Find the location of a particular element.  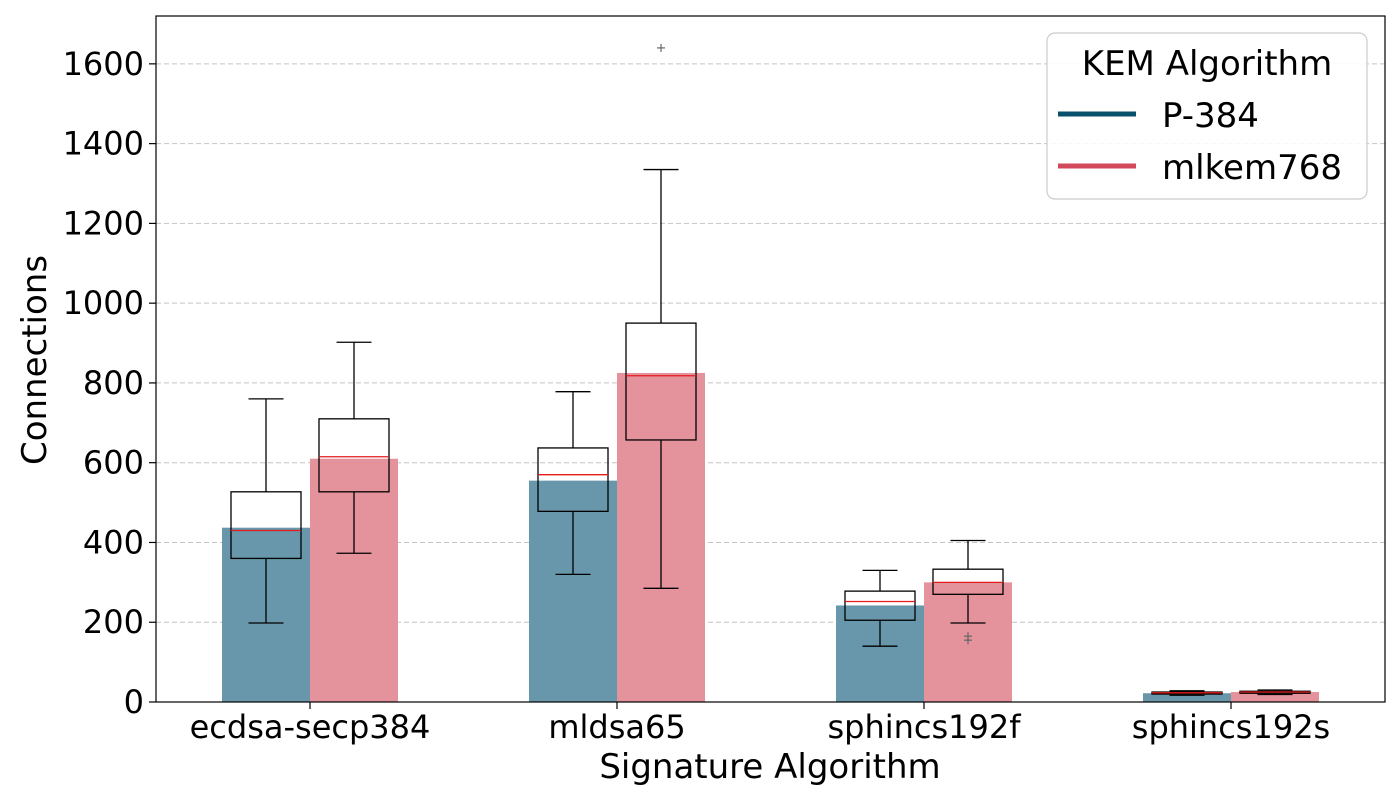

legend: KEM Algorithm P-384 mlkem768 is located at coordinates (1207, 116).